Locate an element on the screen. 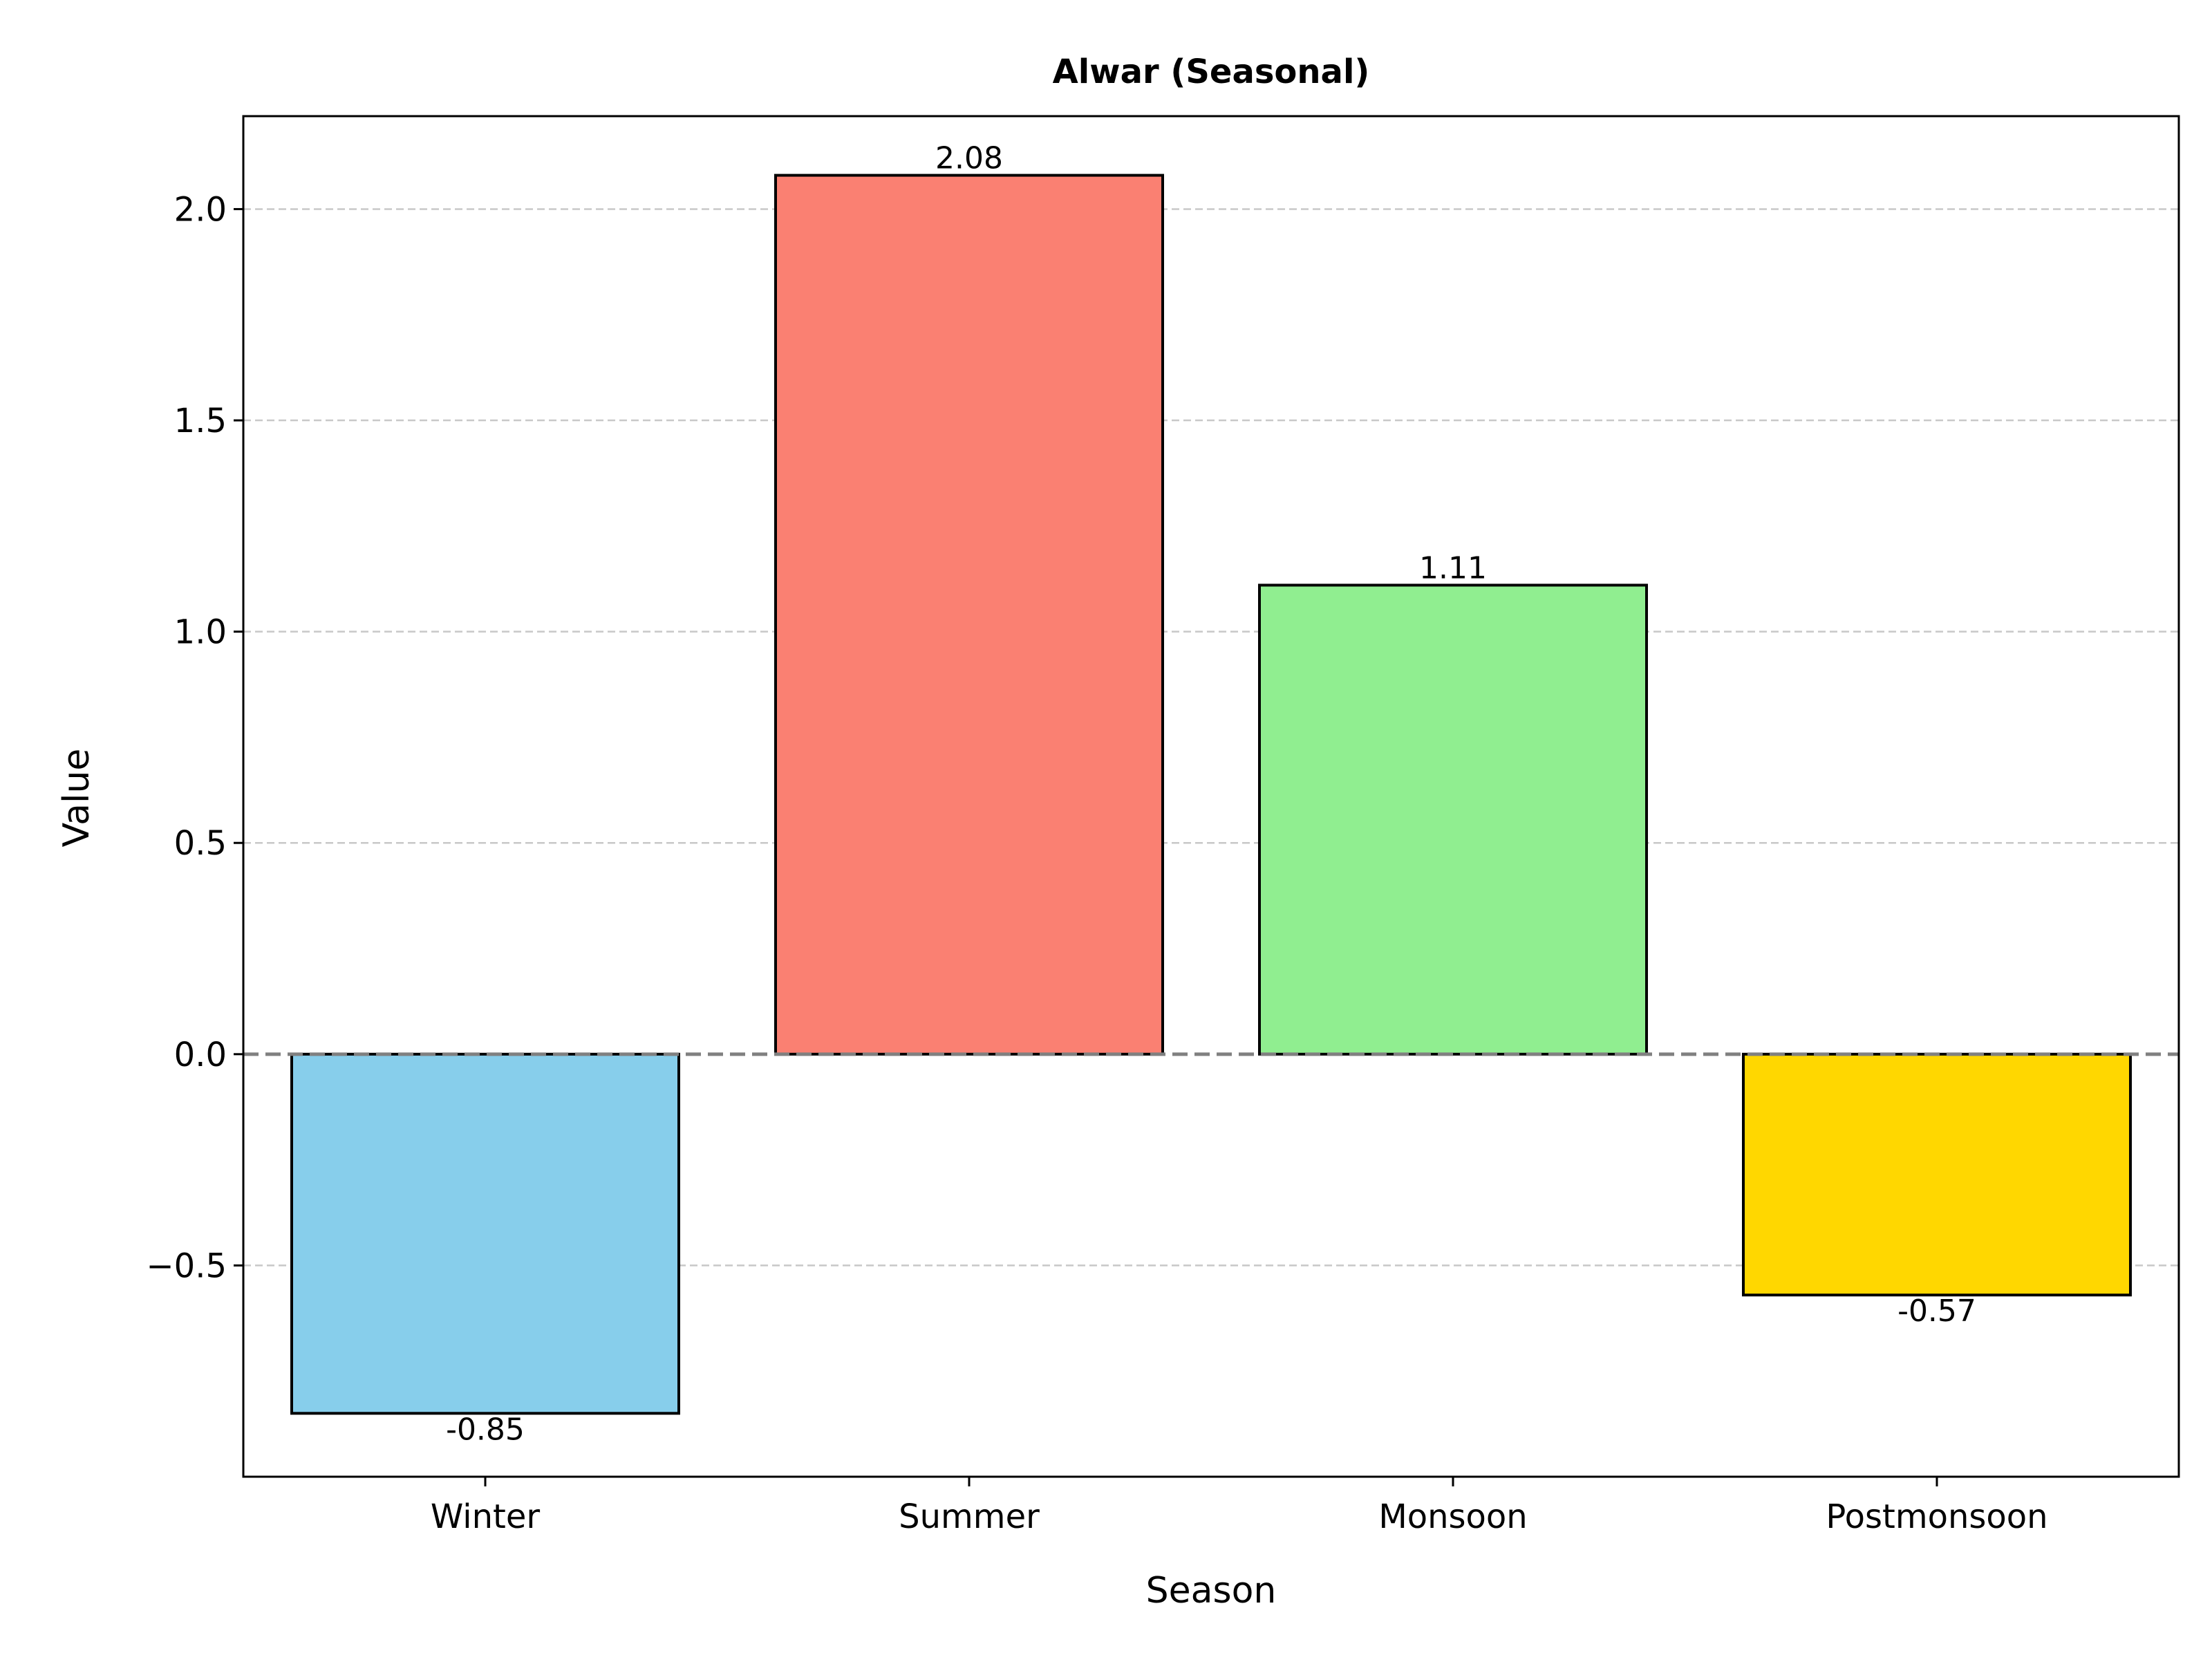  y-axis-label: Value is located at coordinates (76, 798).